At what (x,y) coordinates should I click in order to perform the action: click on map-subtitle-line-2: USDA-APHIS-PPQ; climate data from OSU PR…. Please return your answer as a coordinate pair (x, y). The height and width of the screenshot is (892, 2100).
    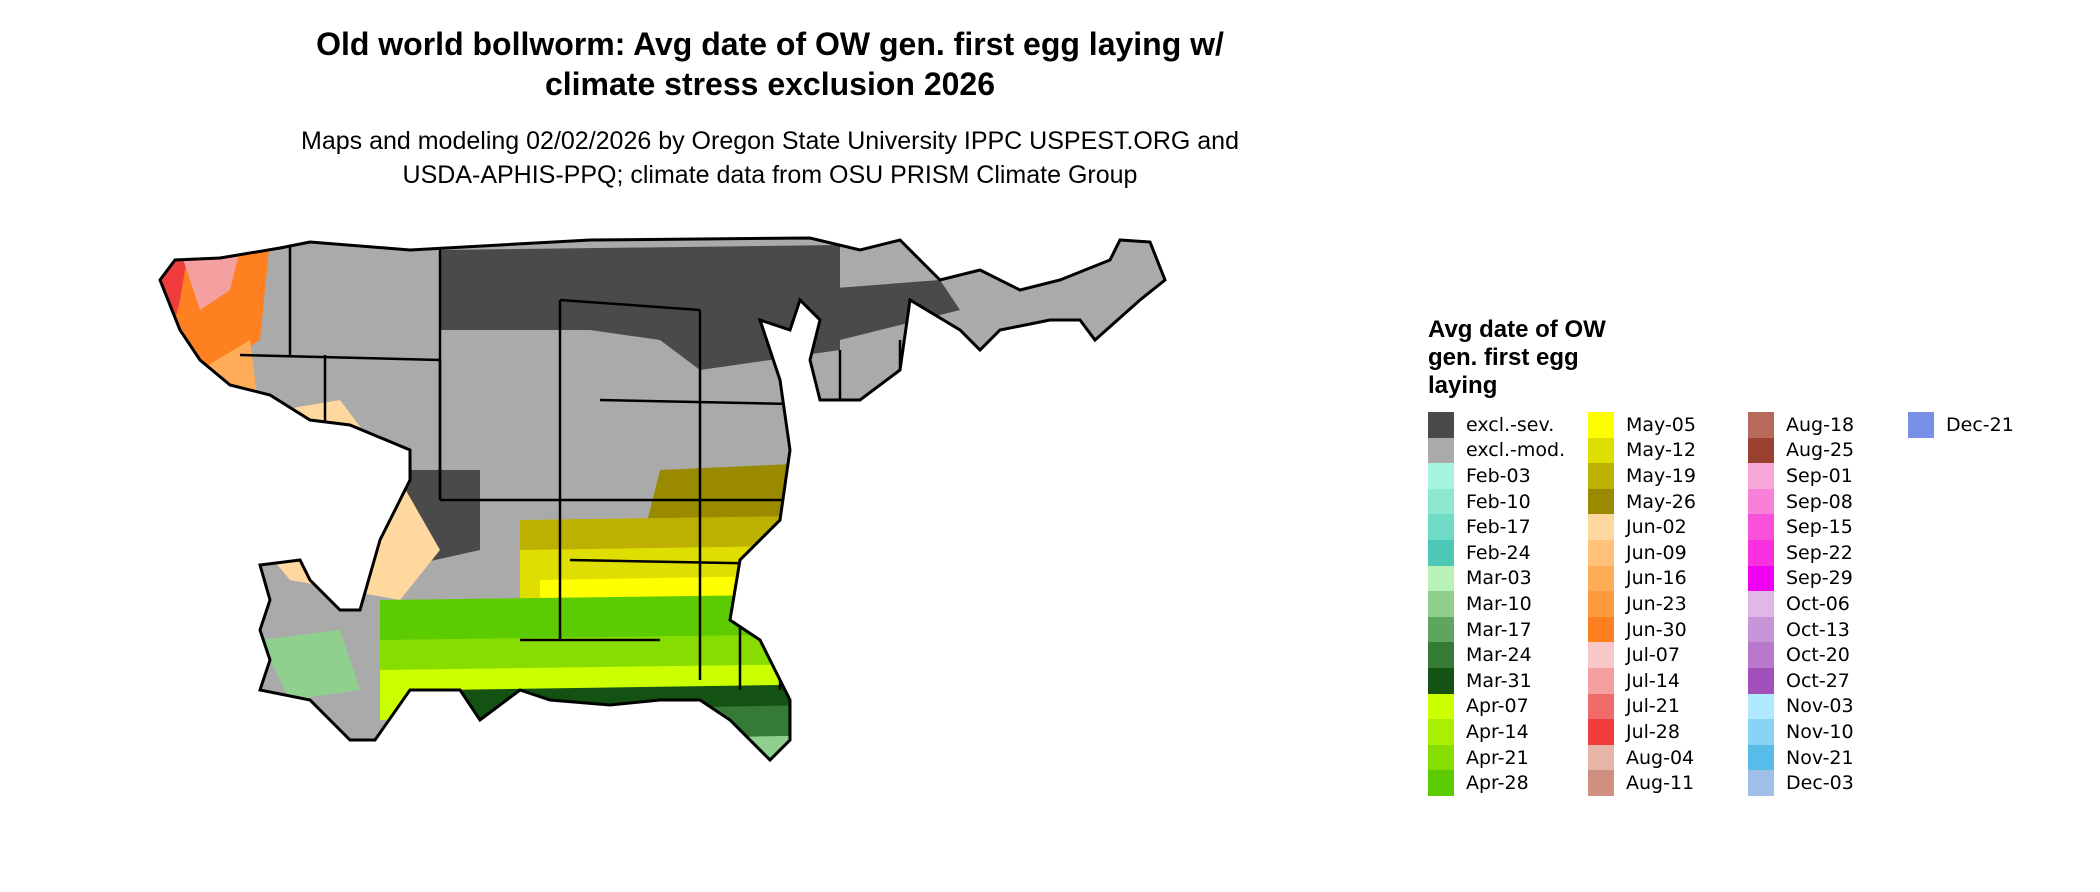
    Looking at the image, I should click on (770, 175).